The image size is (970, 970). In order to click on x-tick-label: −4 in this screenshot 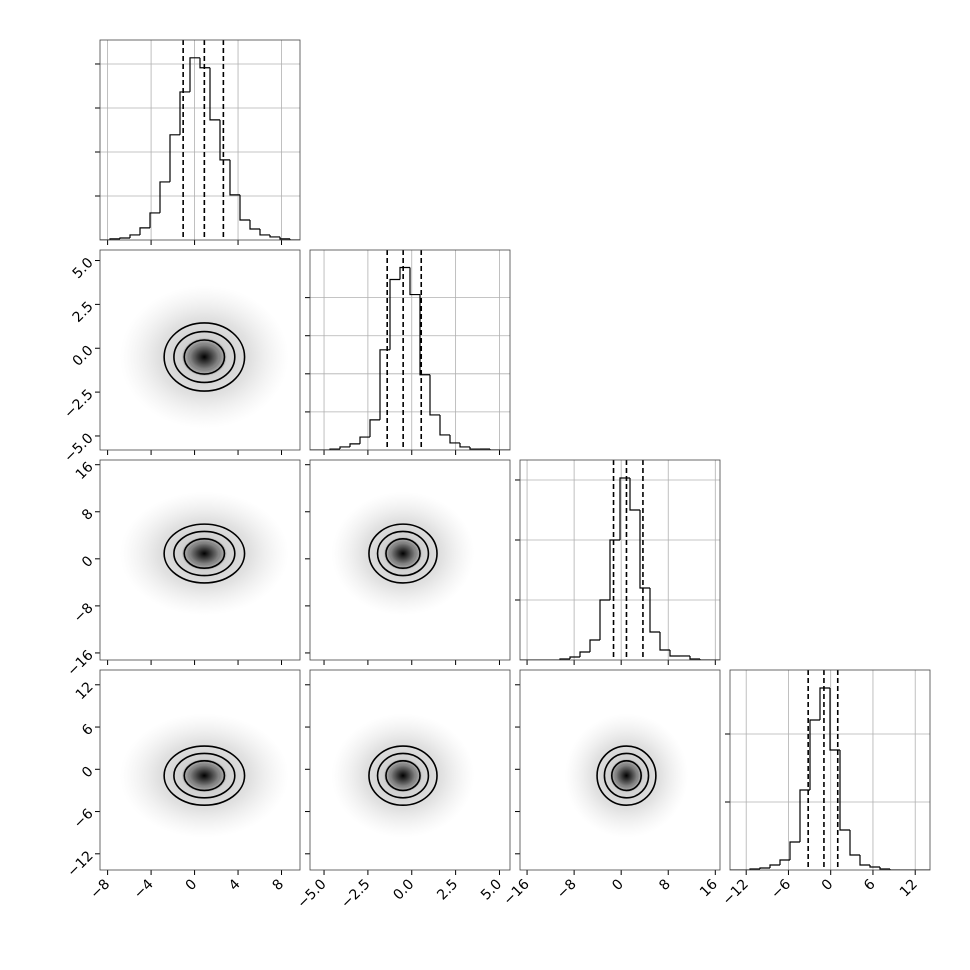, I will do `click(144, 889)`.